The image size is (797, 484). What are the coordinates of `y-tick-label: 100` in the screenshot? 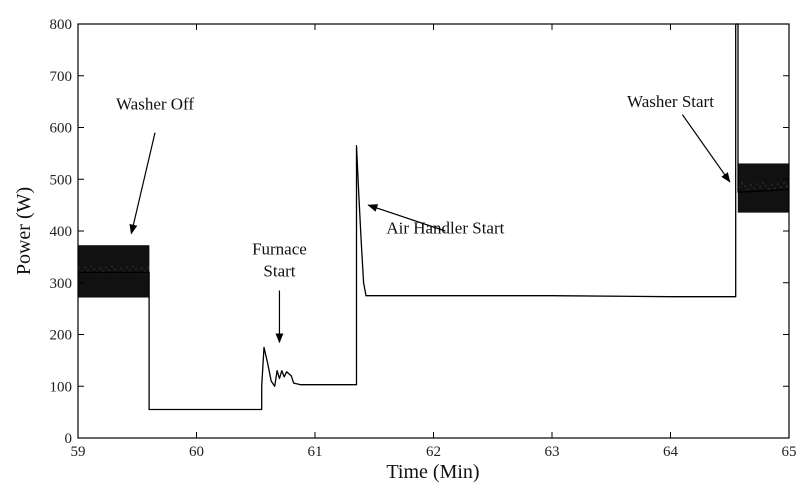 It's located at (61, 387).